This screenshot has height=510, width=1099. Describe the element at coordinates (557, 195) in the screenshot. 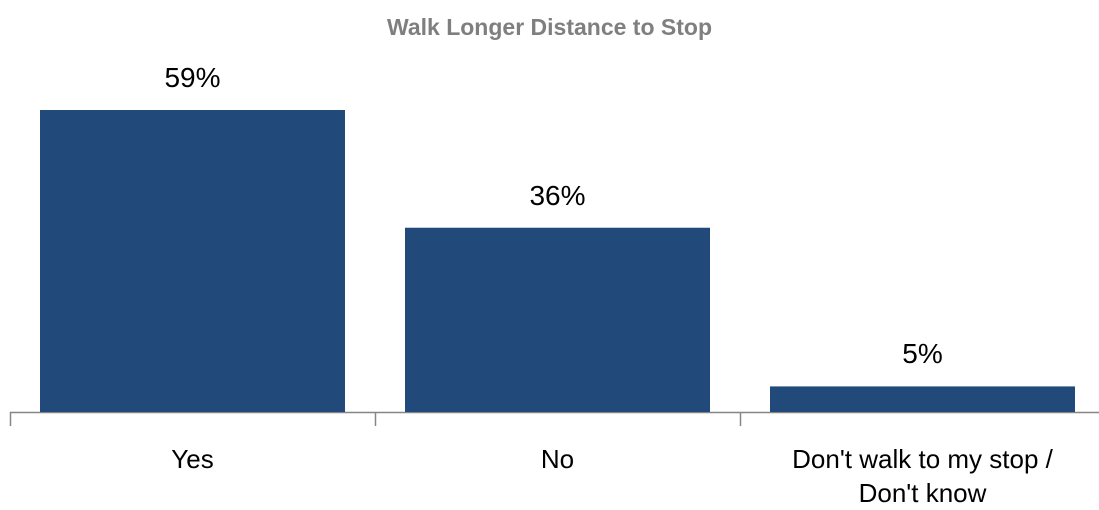

I see `data-label: 36%` at that location.